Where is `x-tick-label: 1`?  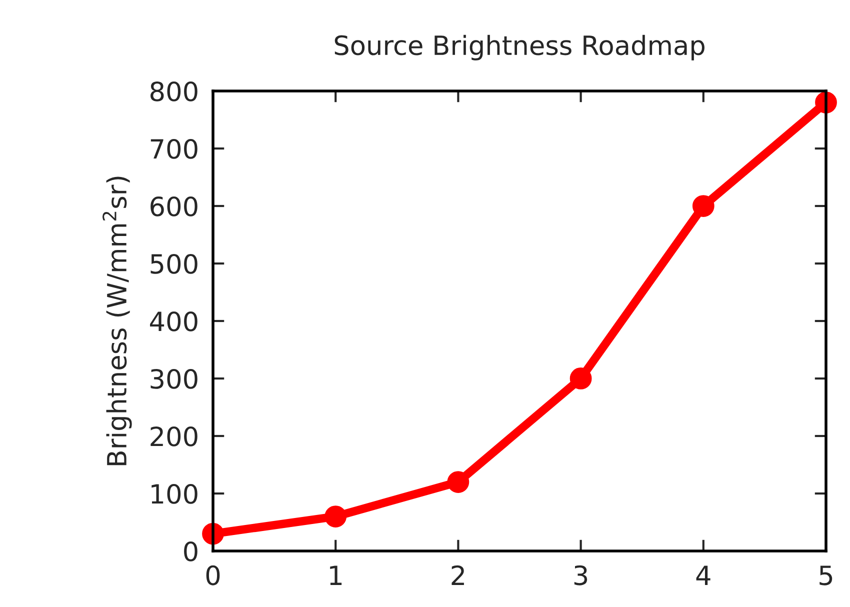 x-tick-label: 1 is located at coordinates (336, 575).